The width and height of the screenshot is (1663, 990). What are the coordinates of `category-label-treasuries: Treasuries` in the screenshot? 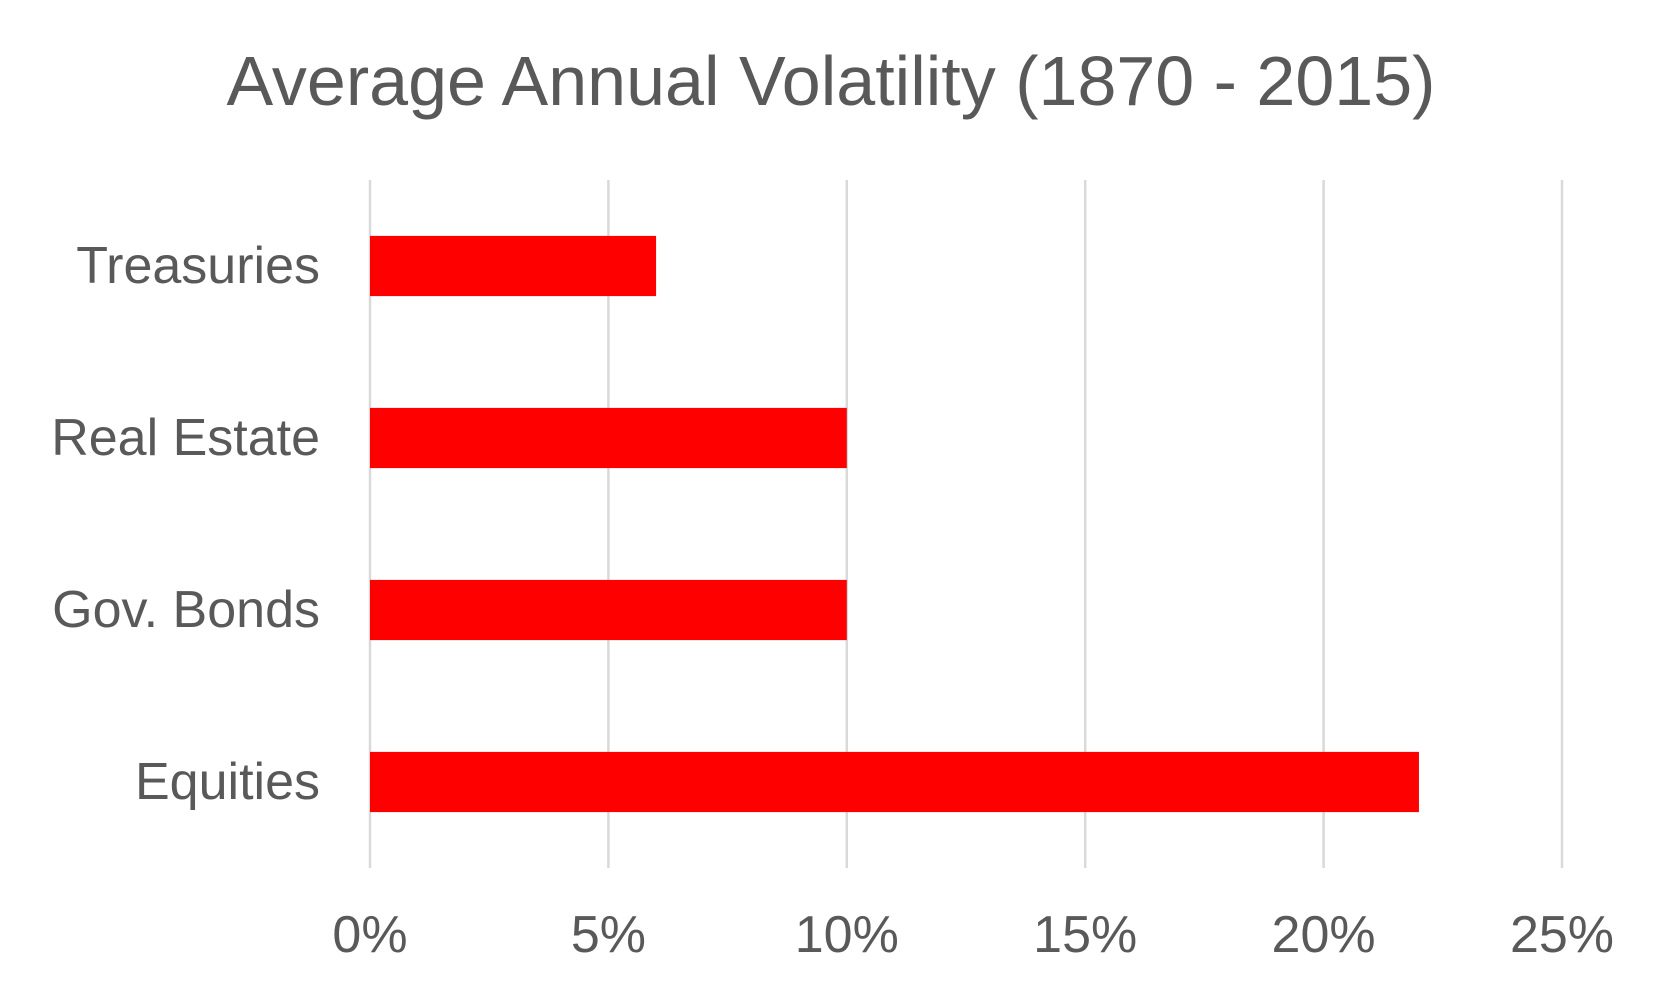 It's located at (198, 266).